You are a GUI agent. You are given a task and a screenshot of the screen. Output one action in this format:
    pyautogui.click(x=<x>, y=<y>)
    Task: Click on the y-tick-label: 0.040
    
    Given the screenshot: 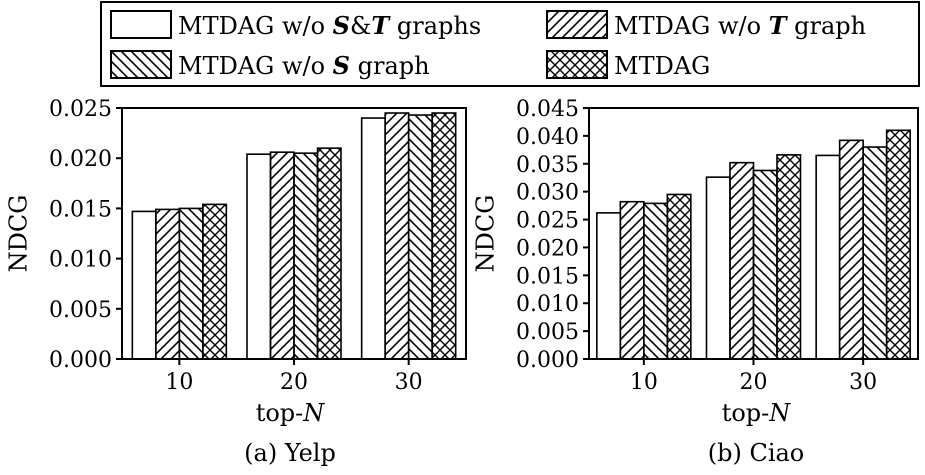 What is the action you would take?
    pyautogui.click(x=547, y=137)
    